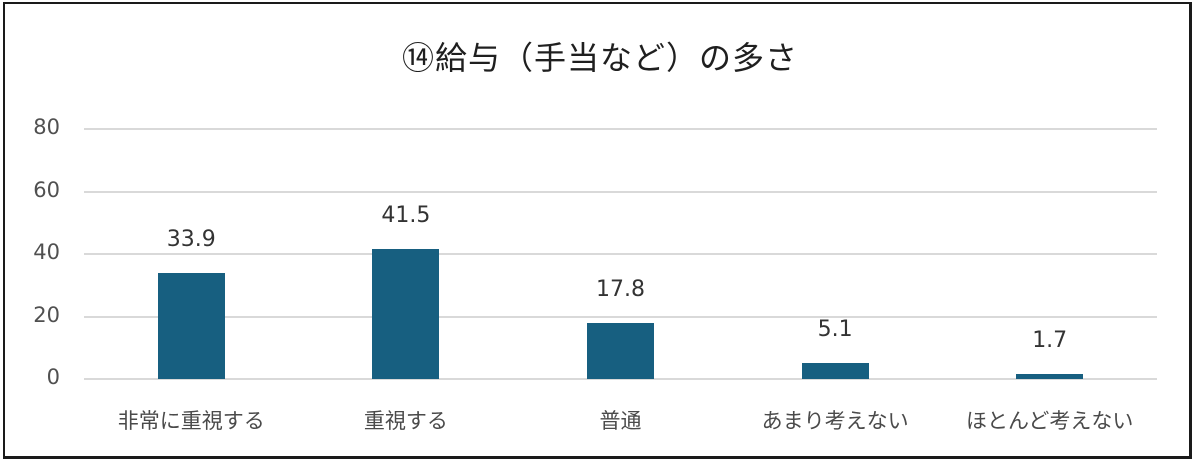 Image resolution: width=1200 pixels, height=467 pixels. I want to click on x-category-label: 非常に重視する, so click(191, 421).